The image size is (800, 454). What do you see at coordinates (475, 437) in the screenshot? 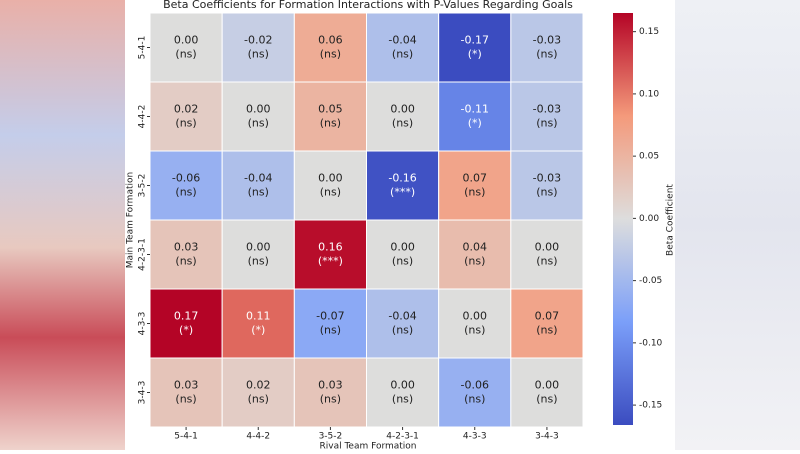
I see `x-tick-label: 4-3-3` at bounding box center [475, 437].